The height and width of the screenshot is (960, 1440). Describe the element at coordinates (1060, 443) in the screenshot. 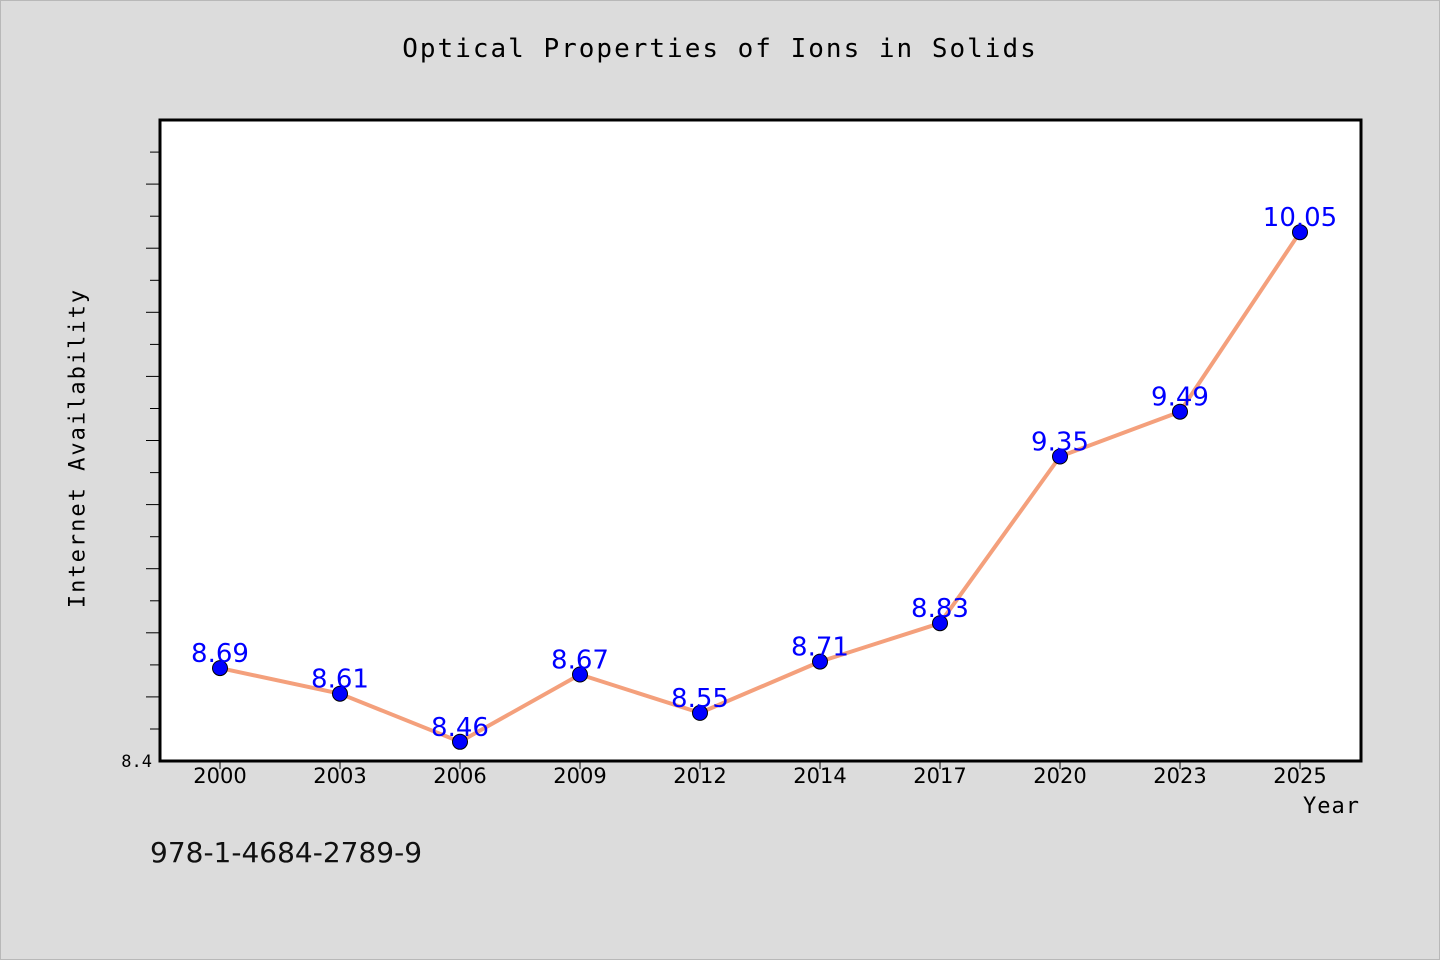

I see `data-label: 9.35` at that location.